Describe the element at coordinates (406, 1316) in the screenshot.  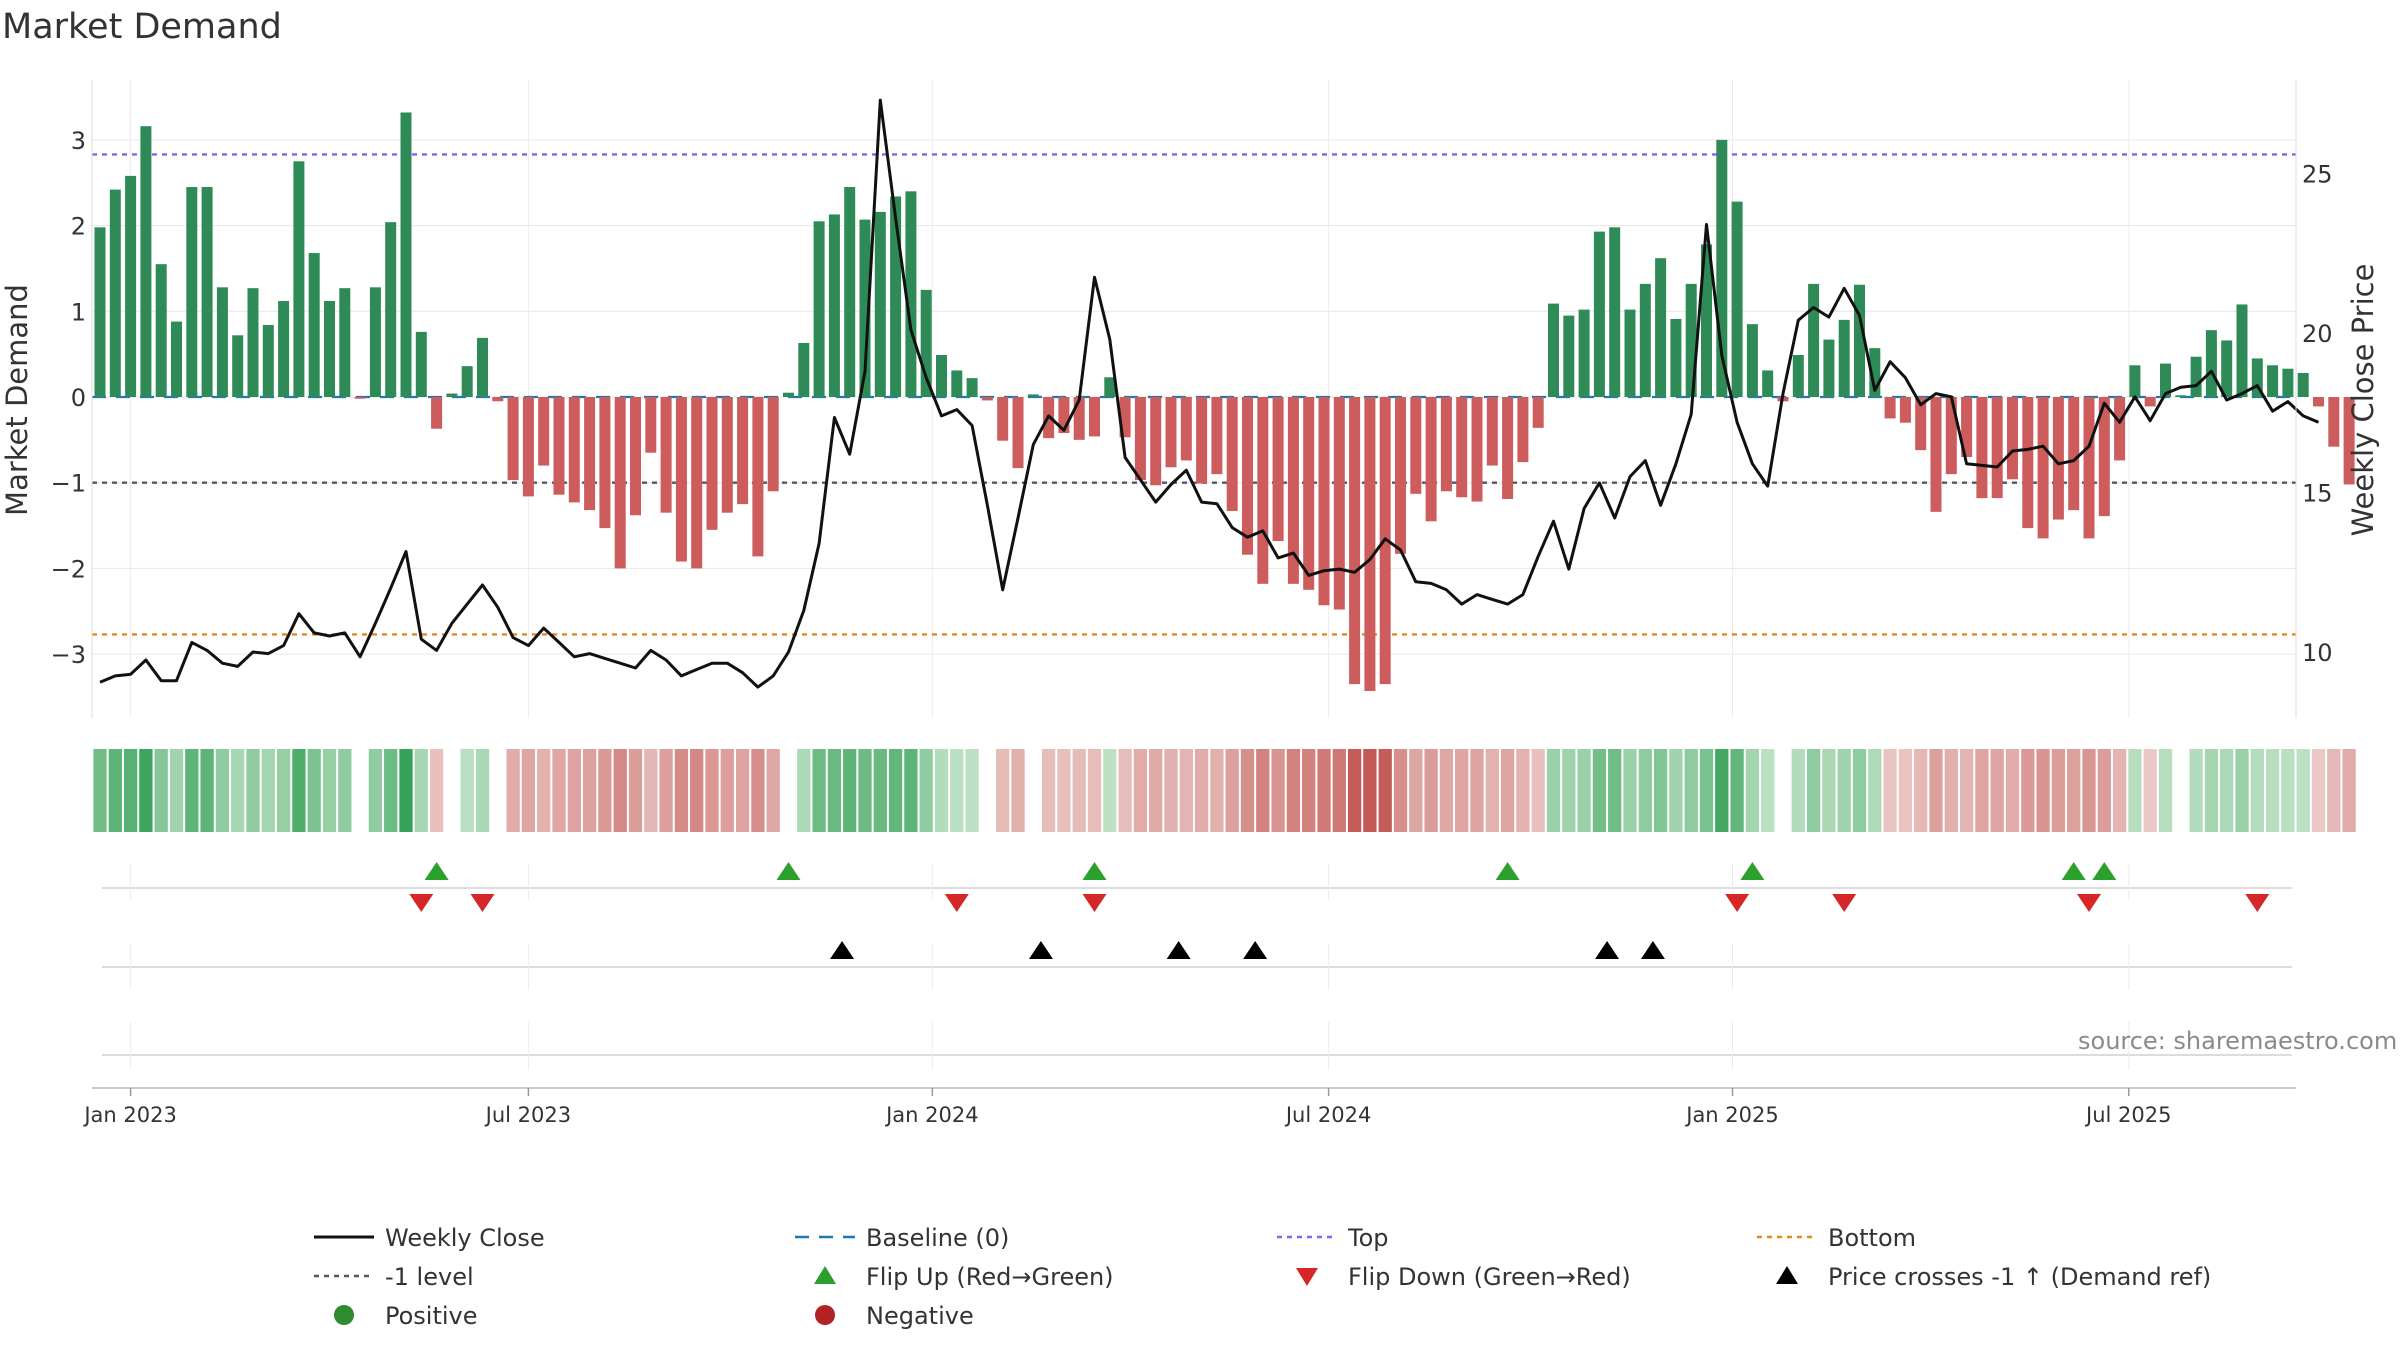
I see `legend-entry-positive: Positive` at that location.